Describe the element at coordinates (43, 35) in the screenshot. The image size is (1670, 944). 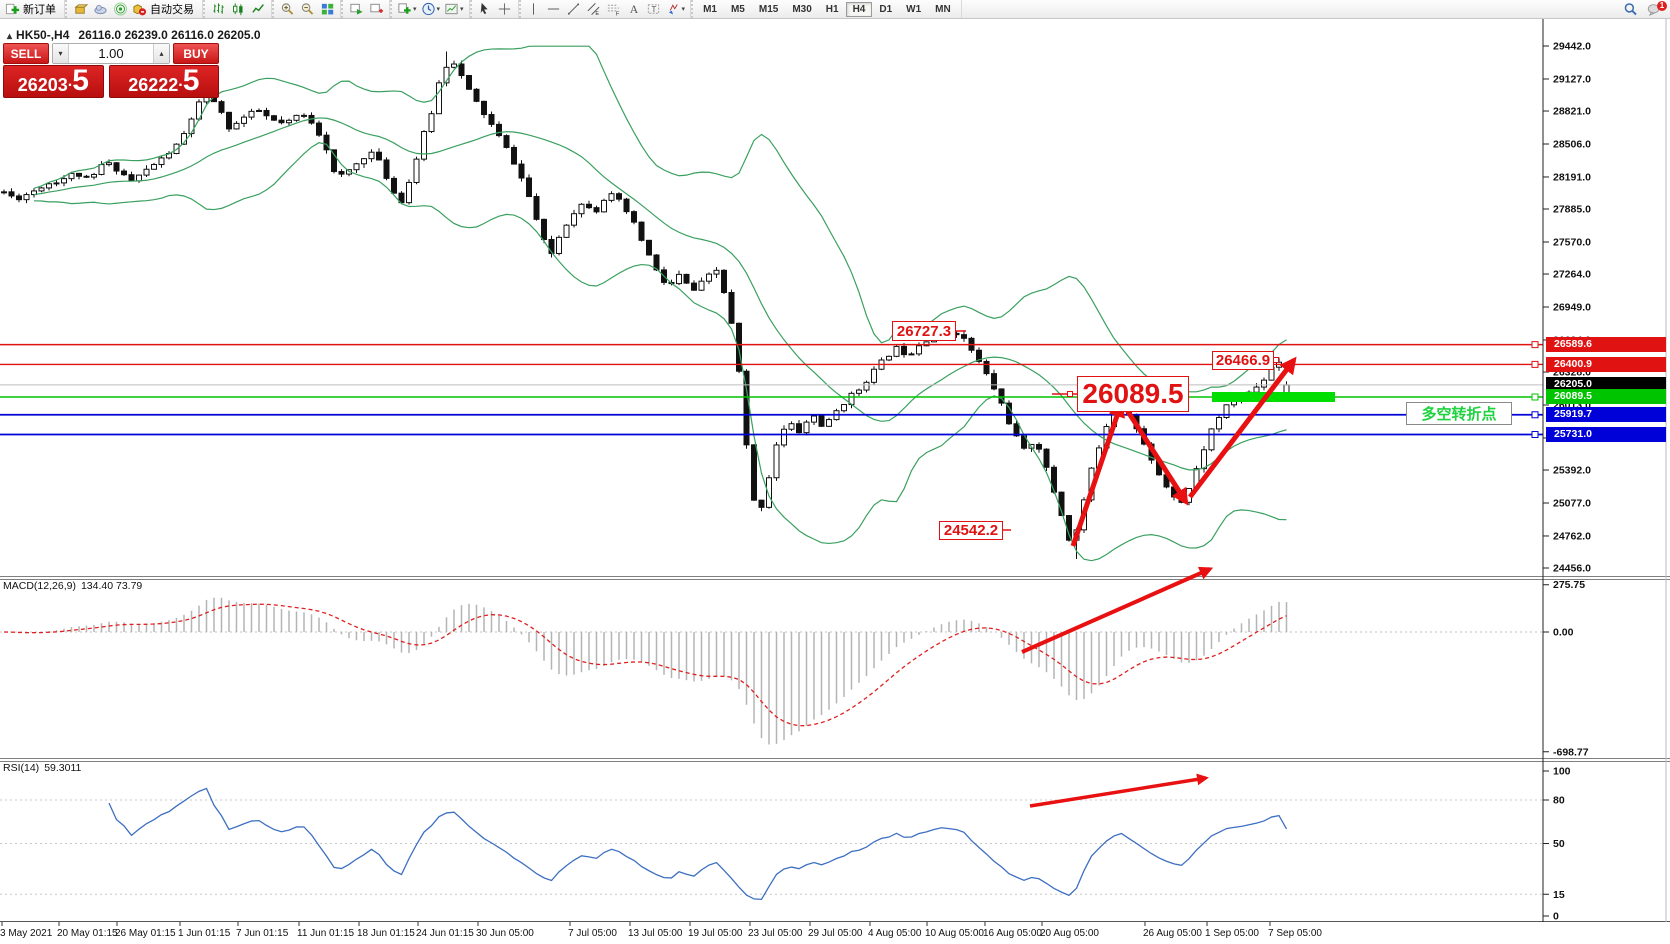
I see `symbol-label: HK50-,H4` at that location.